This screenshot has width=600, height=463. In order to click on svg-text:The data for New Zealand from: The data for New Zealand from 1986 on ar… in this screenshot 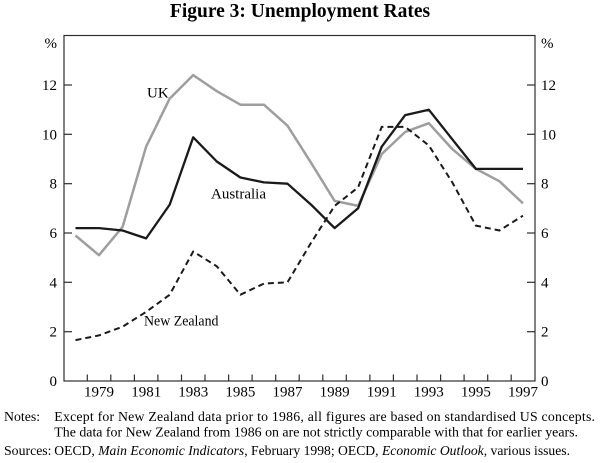, I will do `click(316, 432)`.